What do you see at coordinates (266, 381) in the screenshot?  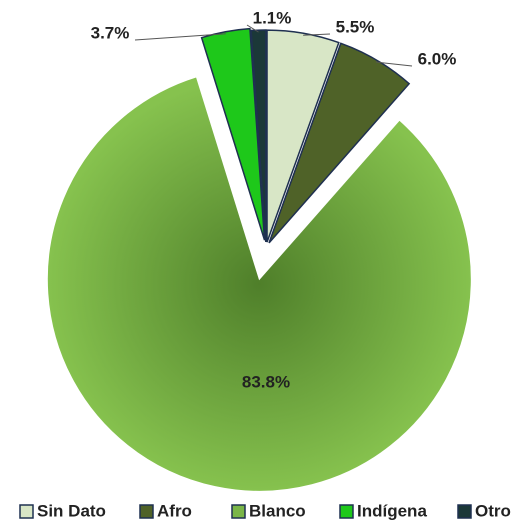 I see `data-label: 83.8%` at bounding box center [266, 381].